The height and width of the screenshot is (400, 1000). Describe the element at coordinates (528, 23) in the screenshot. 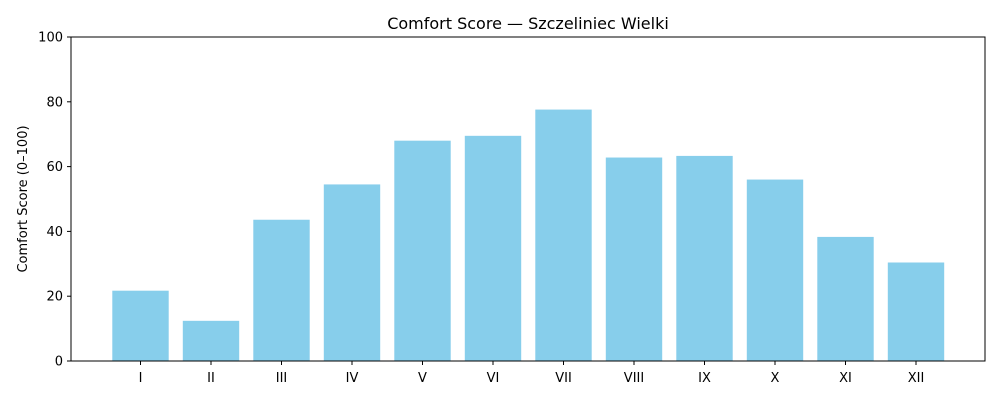

I see `chart-title: Comfort Score — Szczeliniec Wielki` at that location.